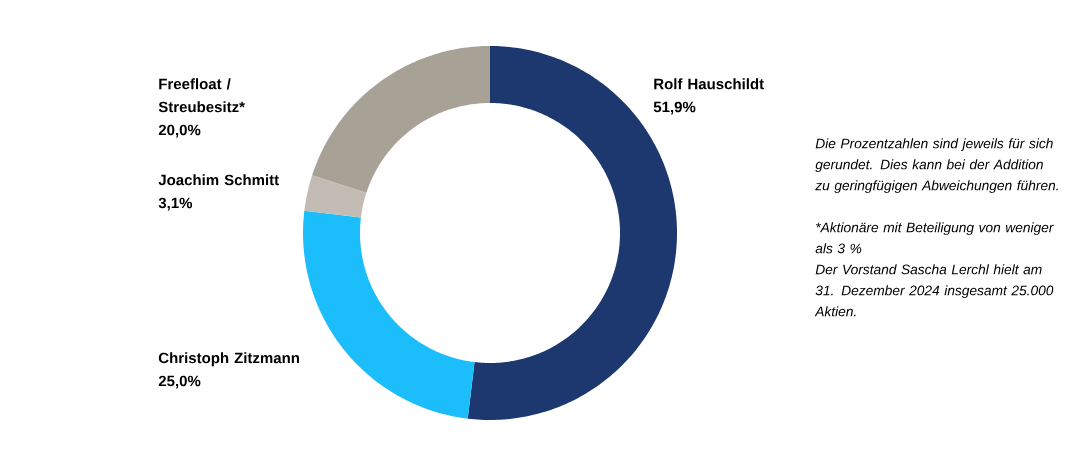 The image size is (1067, 467). What do you see at coordinates (709, 84) in the screenshot?
I see `slice-label: Rolf Hauschildt` at bounding box center [709, 84].